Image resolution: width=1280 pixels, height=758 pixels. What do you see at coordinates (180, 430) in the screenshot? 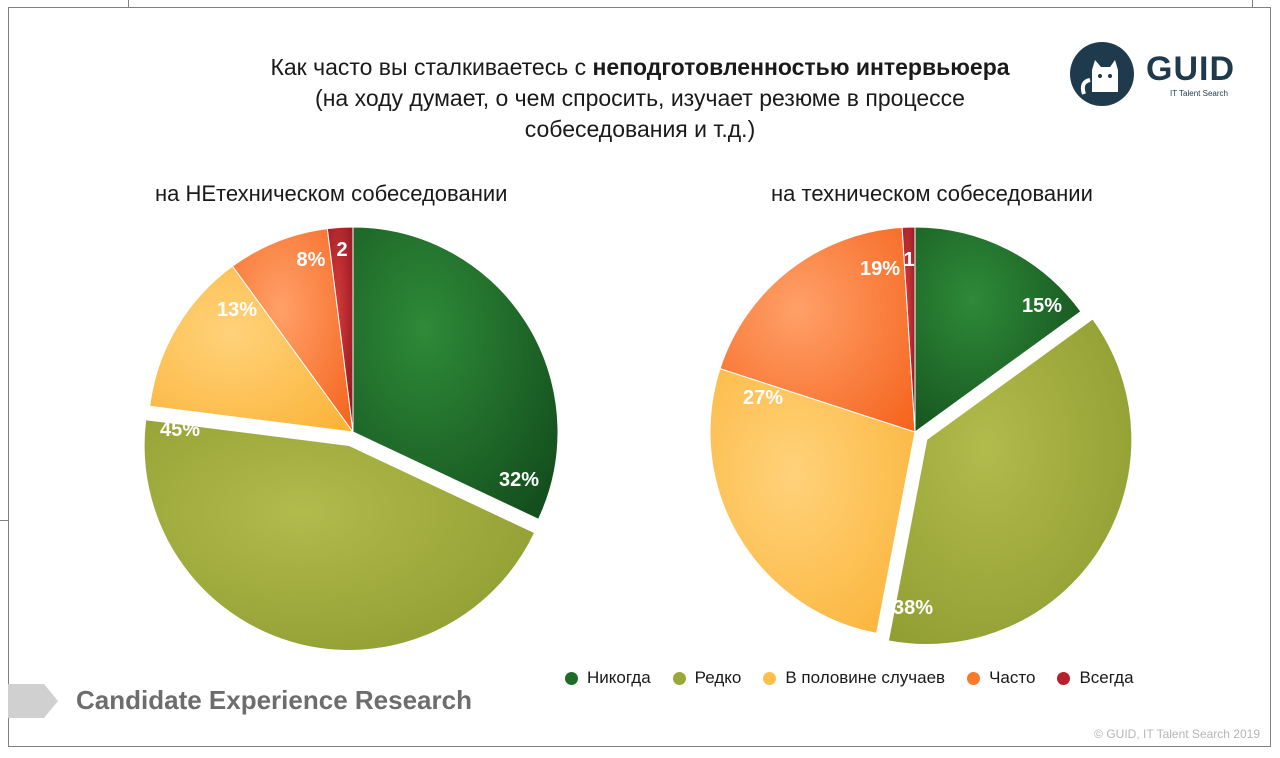
I see `data-label-rarely: 45%` at bounding box center [180, 430].